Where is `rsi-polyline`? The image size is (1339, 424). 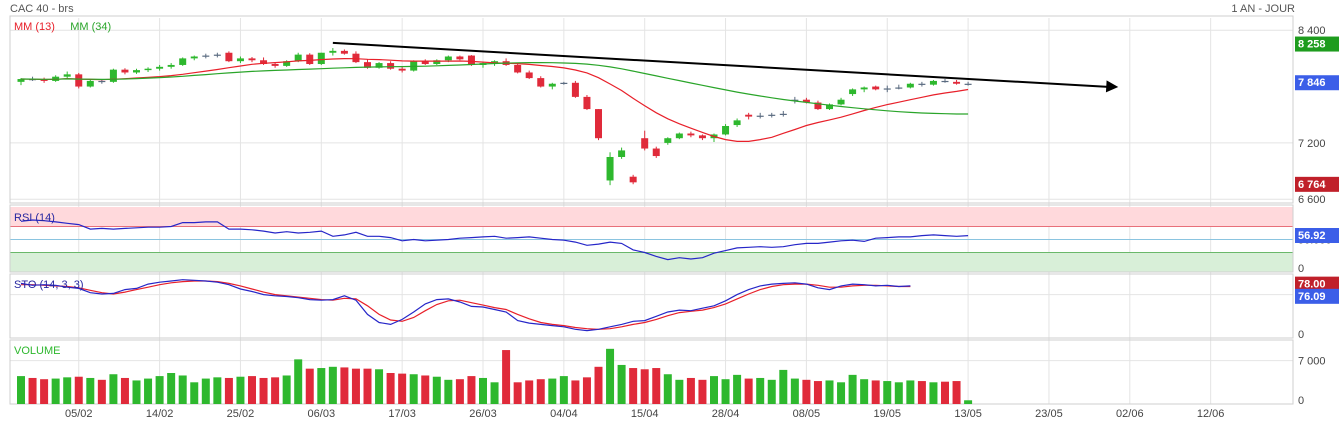 rsi-polyline is located at coordinates (494, 240).